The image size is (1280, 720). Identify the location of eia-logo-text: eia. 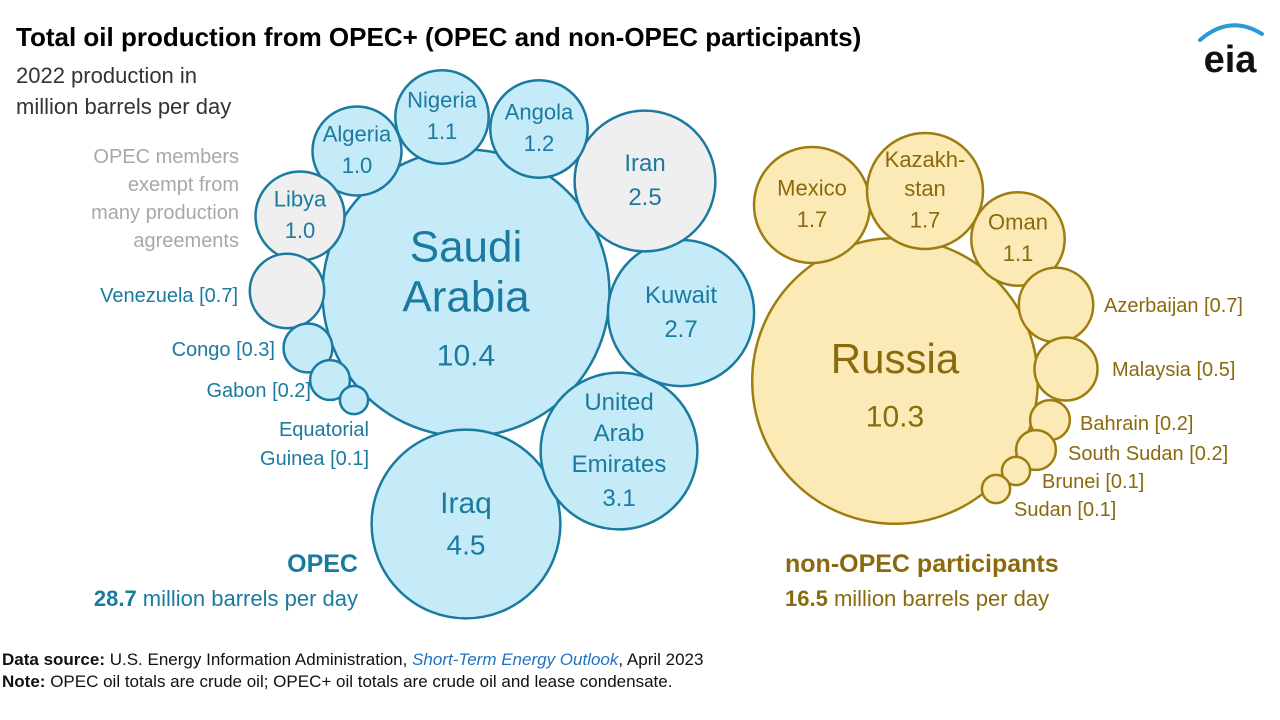
(1231, 58).